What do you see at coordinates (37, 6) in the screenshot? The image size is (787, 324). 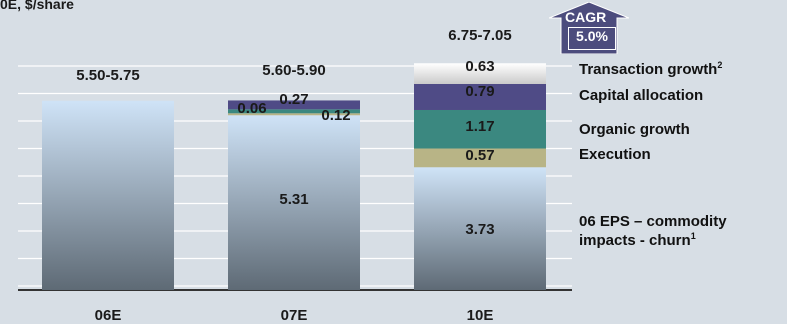 I see `unit-label: 0E, $/share` at bounding box center [37, 6].